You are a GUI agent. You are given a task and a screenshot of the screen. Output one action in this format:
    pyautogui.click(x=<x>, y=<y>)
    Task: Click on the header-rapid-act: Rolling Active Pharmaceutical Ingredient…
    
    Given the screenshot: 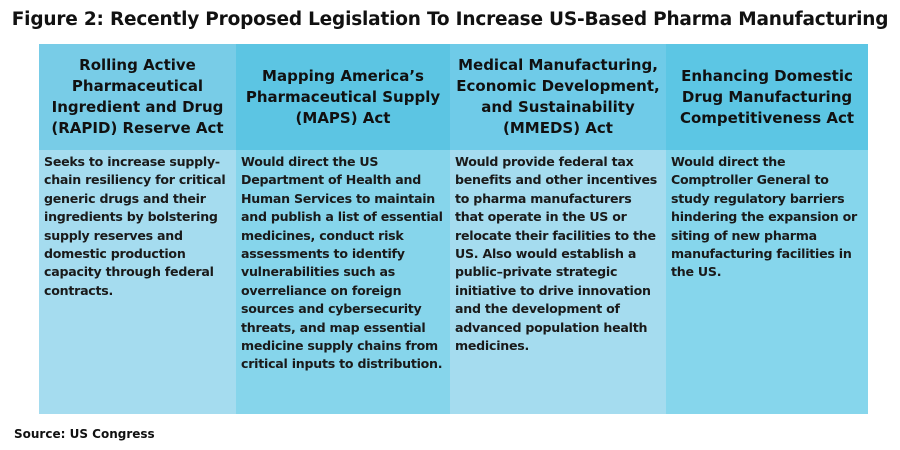 What is the action you would take?
    pyautogui.click(x=137, y=97)
    